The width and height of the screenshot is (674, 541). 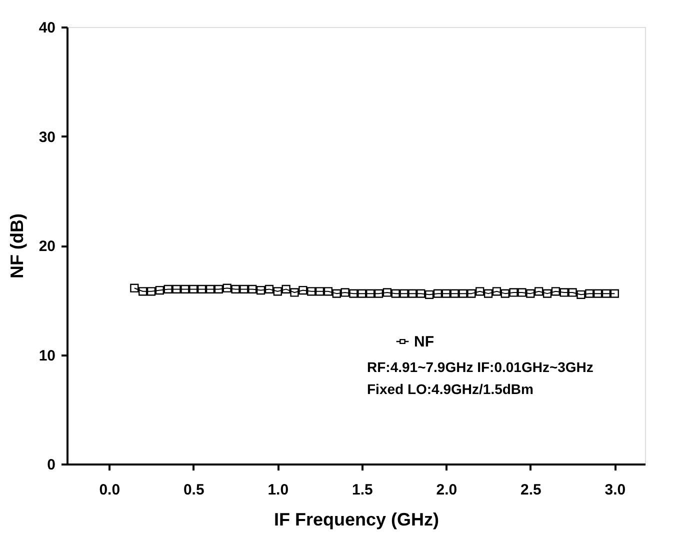 I want to click on x-tick-label: 2.0, so click(x=447, y=490).